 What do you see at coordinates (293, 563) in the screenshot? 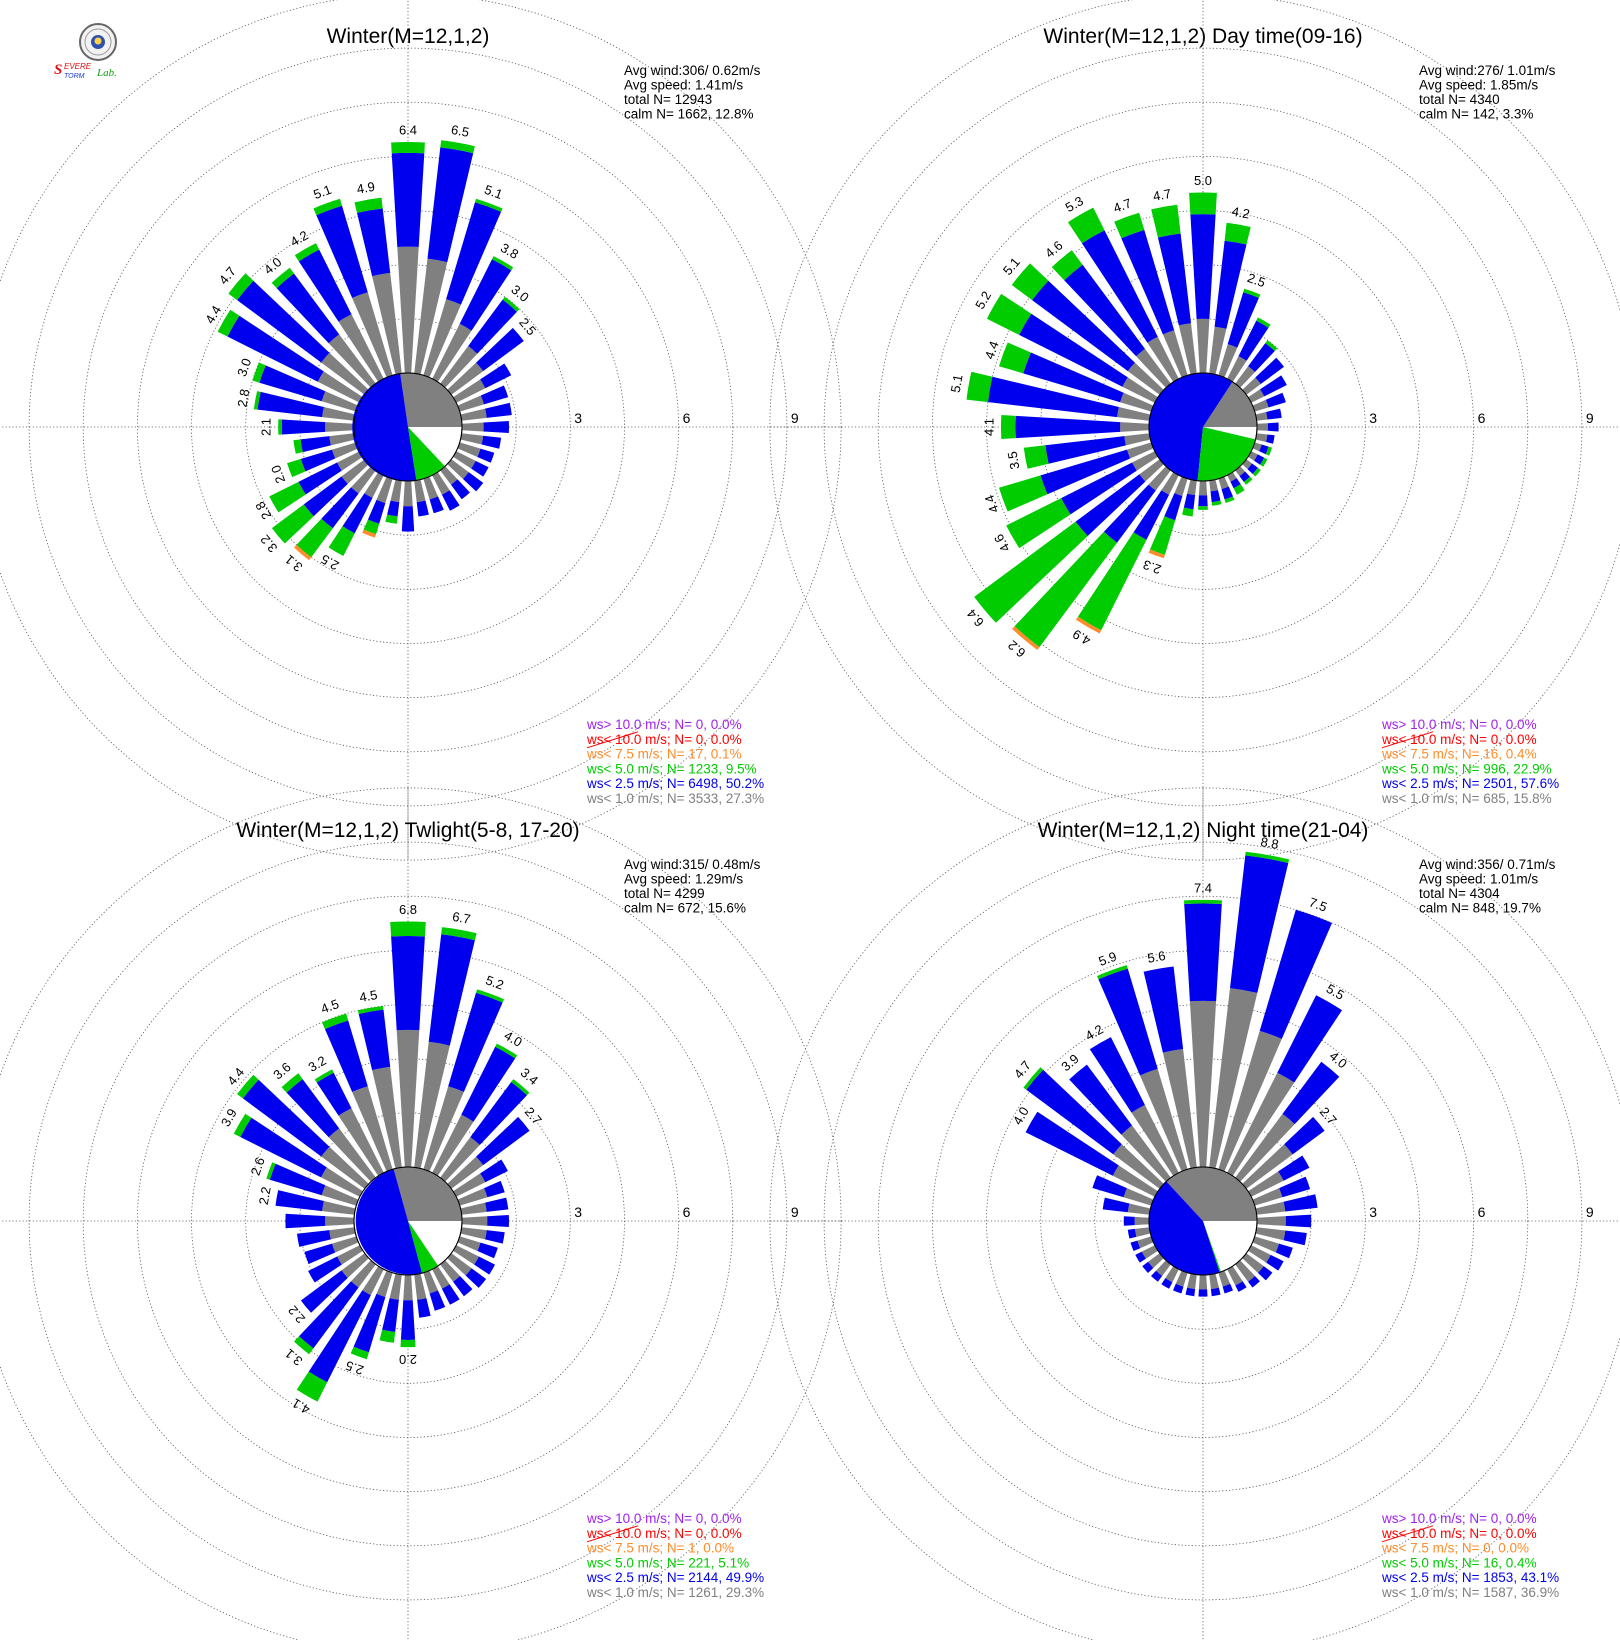
I see `bar-total-label: 3.1` at bounding box center [293, 563].